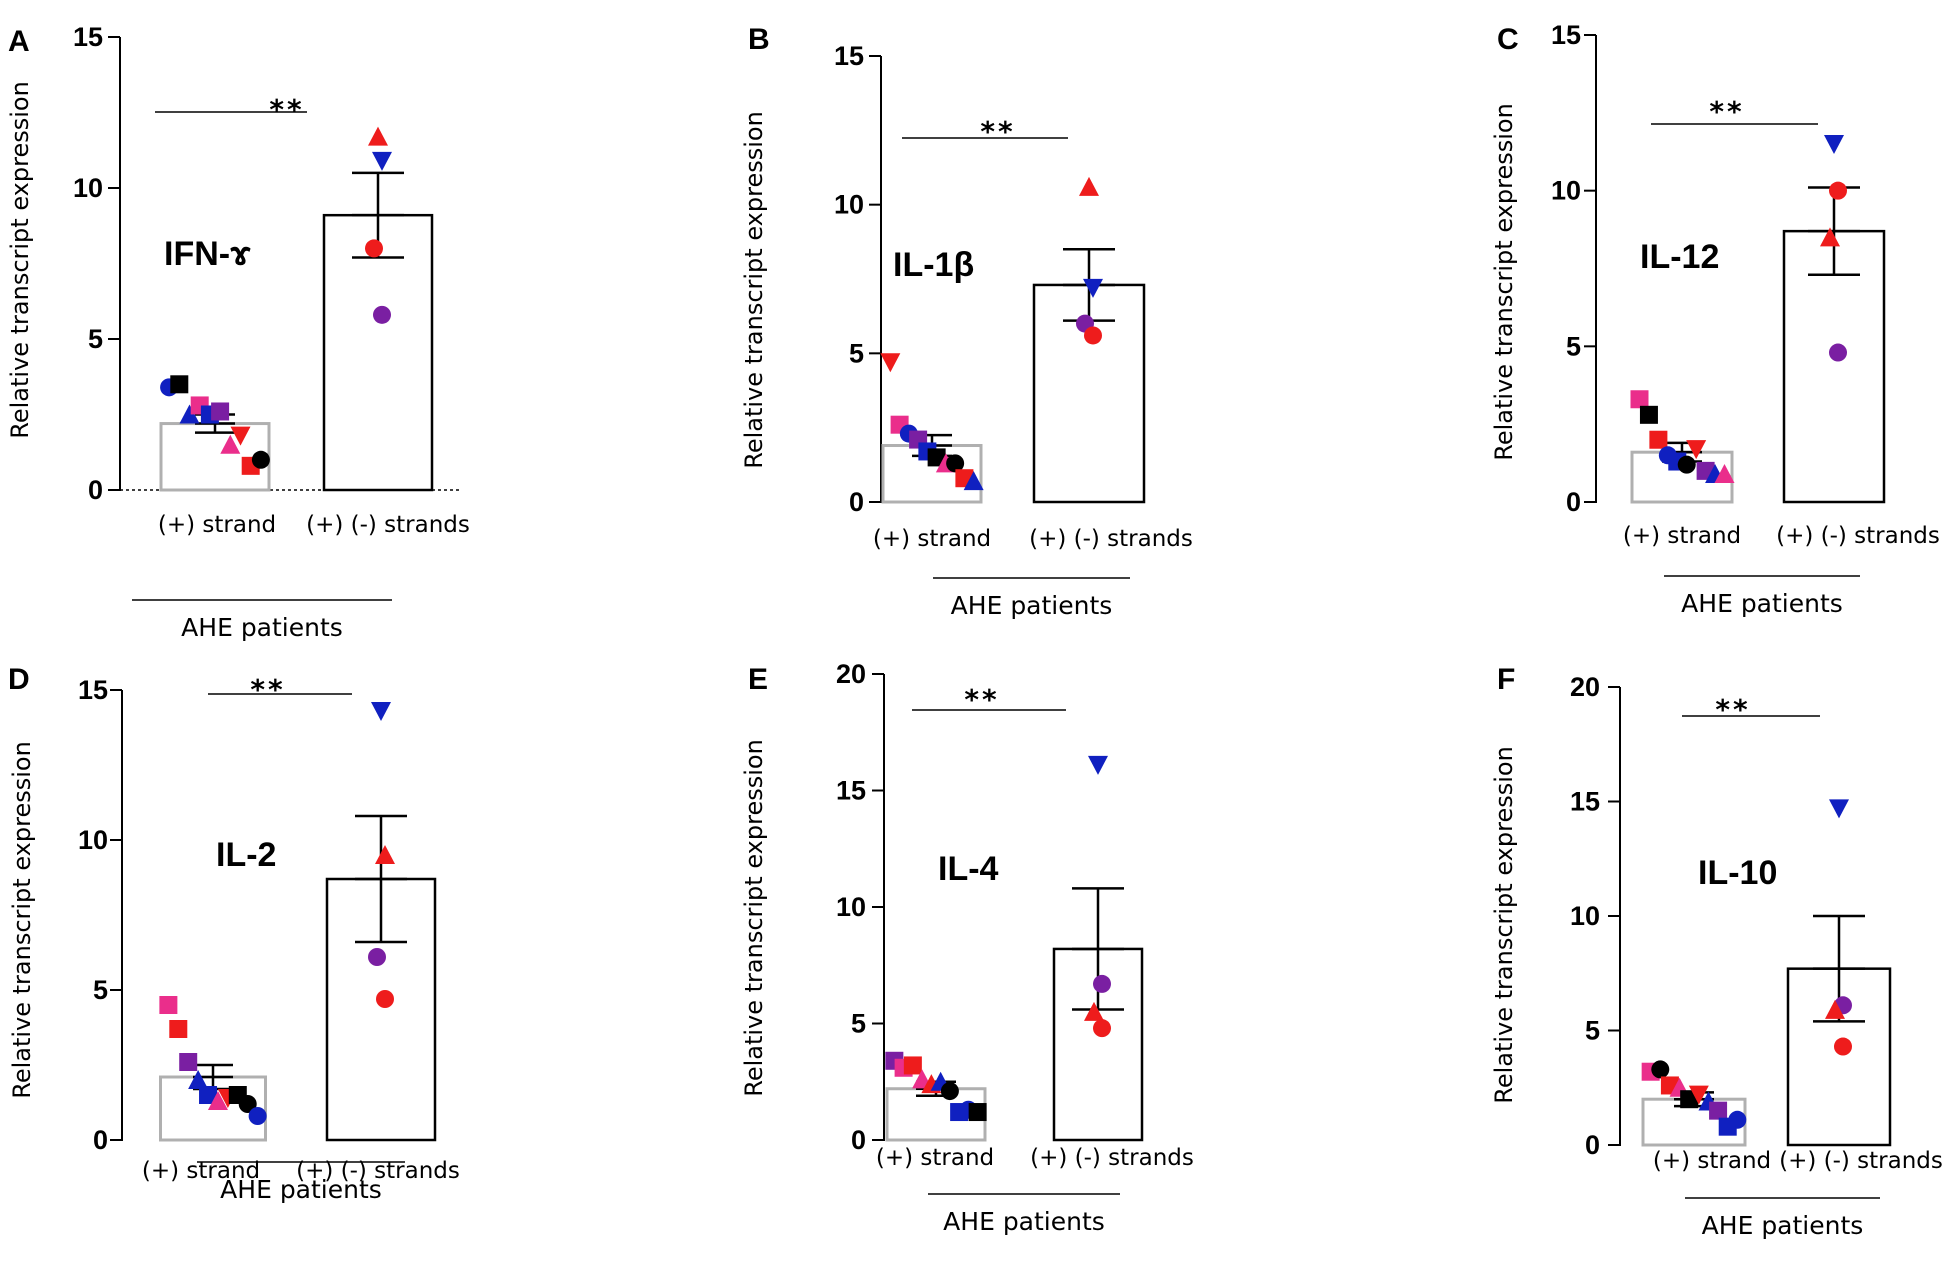 This screenshot has height=1265, width=1950. I want to click on panel-label: D, so click(19, 679).